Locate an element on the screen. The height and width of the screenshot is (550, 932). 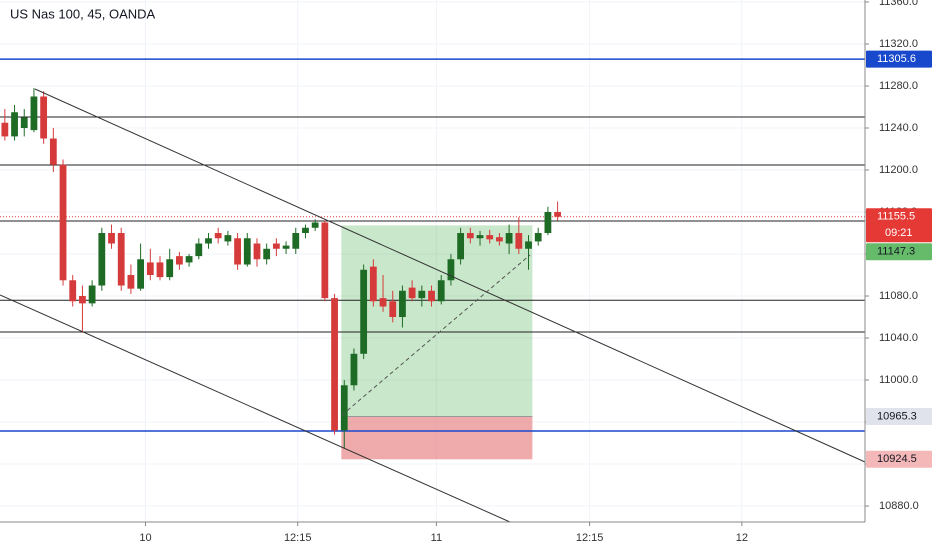
y-tick-label: 11280.0 is located at coordinates (898, 86).